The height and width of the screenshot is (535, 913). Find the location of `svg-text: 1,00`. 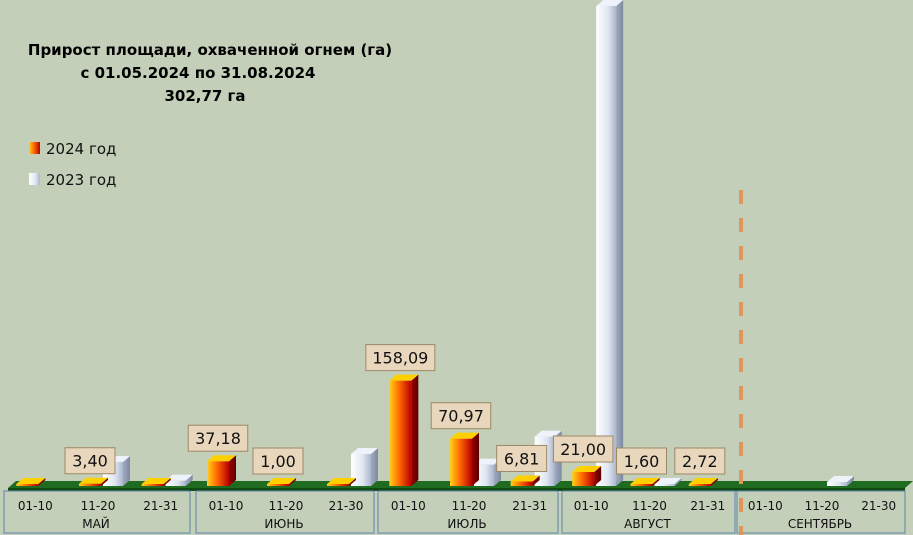

svg-text: 1,00 is located at coordinates (278, 461).